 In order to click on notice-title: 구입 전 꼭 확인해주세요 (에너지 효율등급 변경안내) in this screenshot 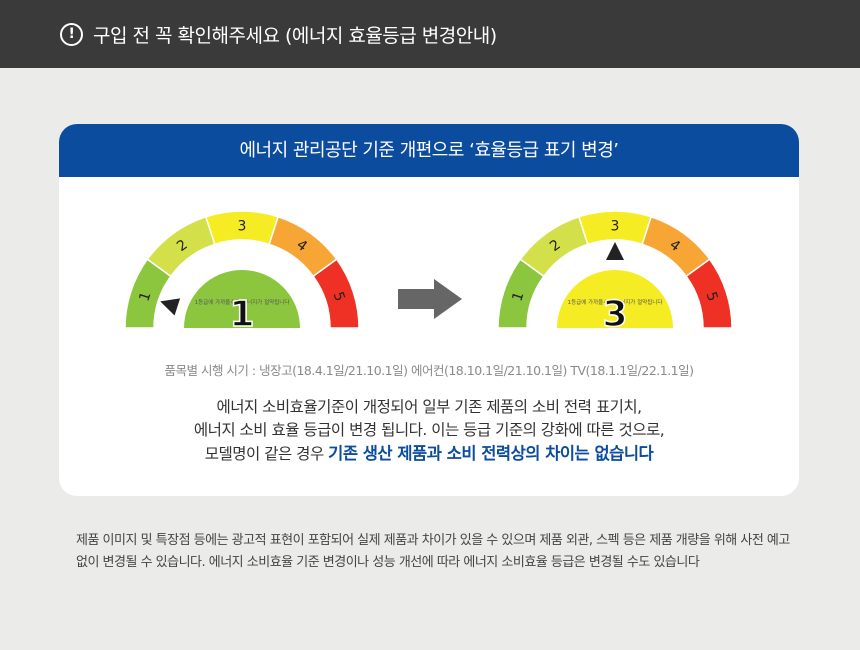, I will do `click(295, 35)`.